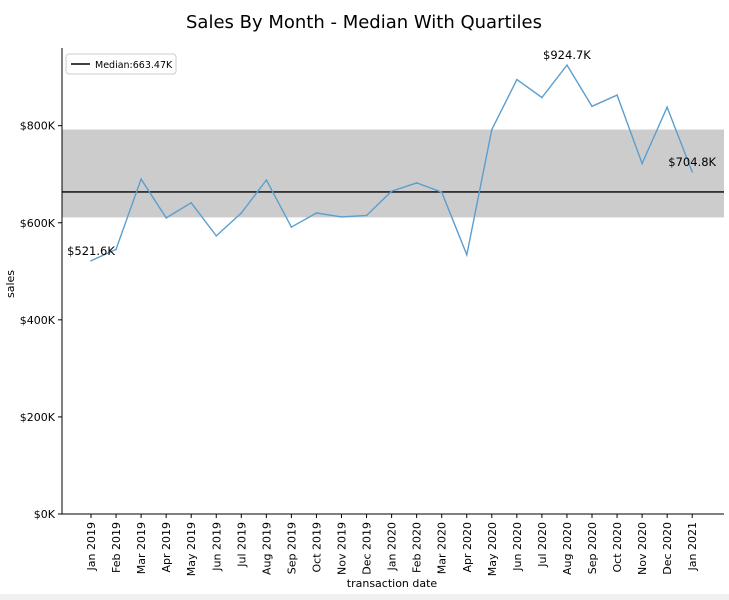 This screenshot has width=729, height=600. What do you see at coordinates (316, 547) in the screenshot?
I see `x-tick-label: Oct 2019` at bounding box center [316, 547].